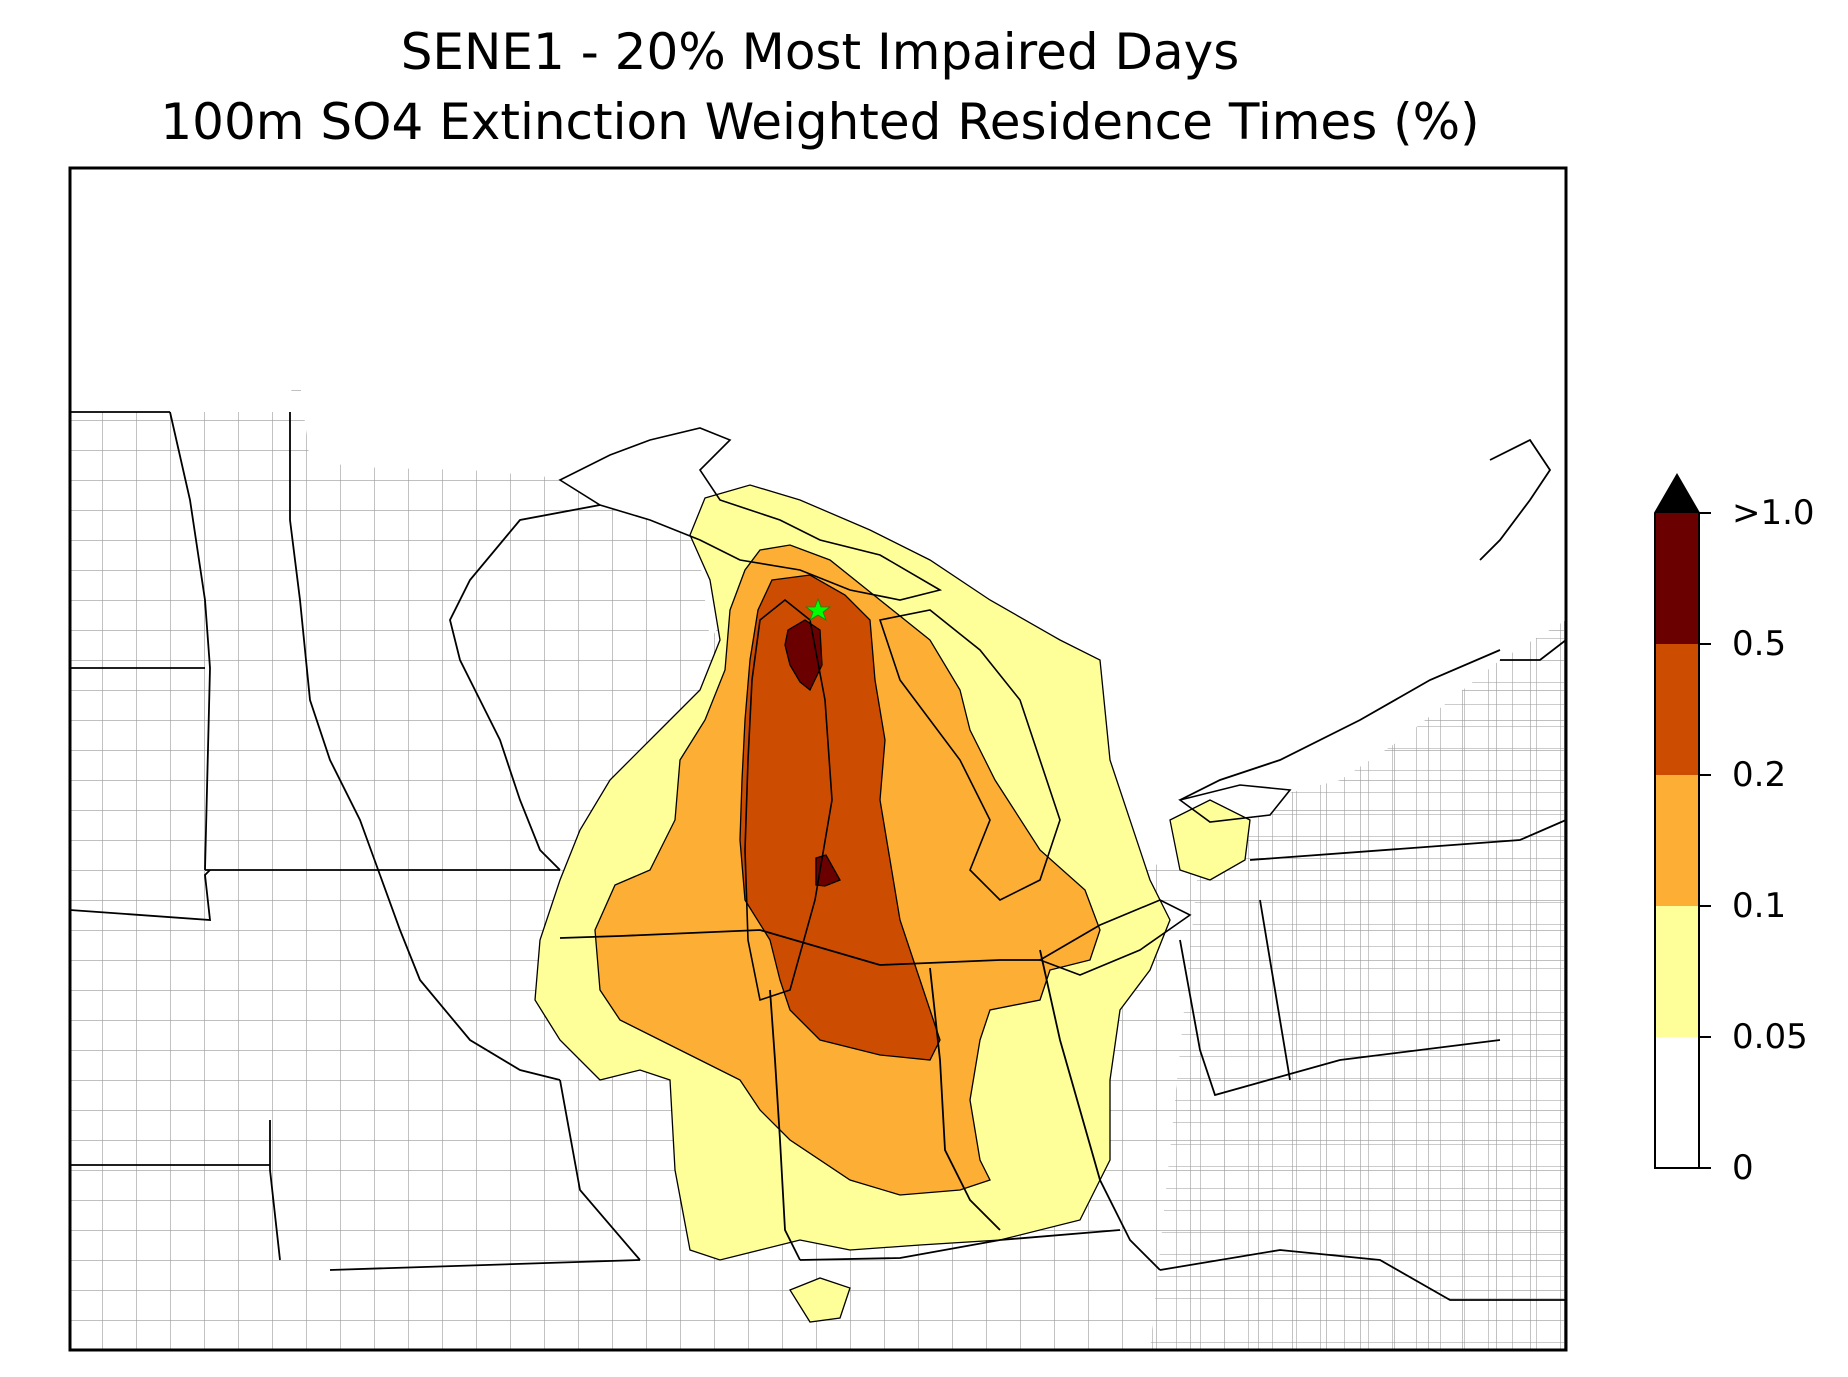  Describe the element at coordinates (1773, 513) in the screenshot. I see `colorbar-label-5: >1.0` at that location.